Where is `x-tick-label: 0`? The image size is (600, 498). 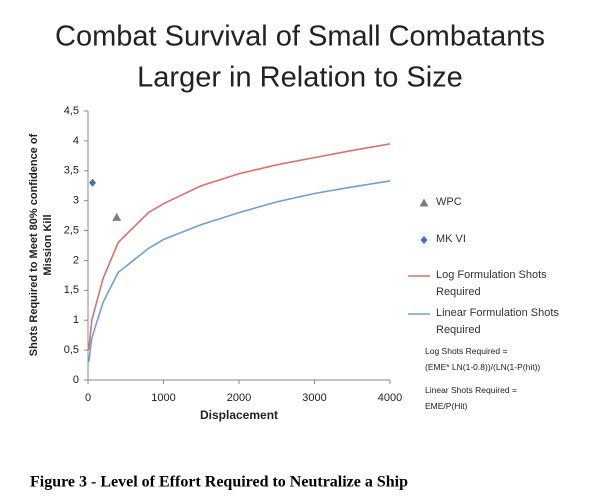
x-tick-label: 0 is located at coordinates (88, 398).